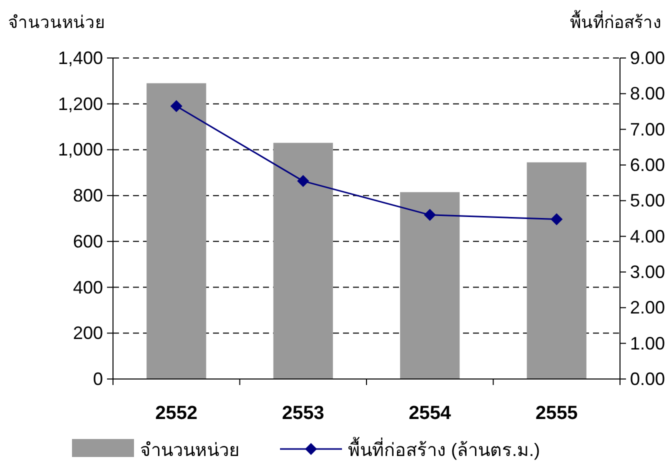 Image resolution: width=669 pixels, height=463 pixels. I want to click on legend-จำนวนหน่วย: จำนวนหน่วย, so click(156, 449).